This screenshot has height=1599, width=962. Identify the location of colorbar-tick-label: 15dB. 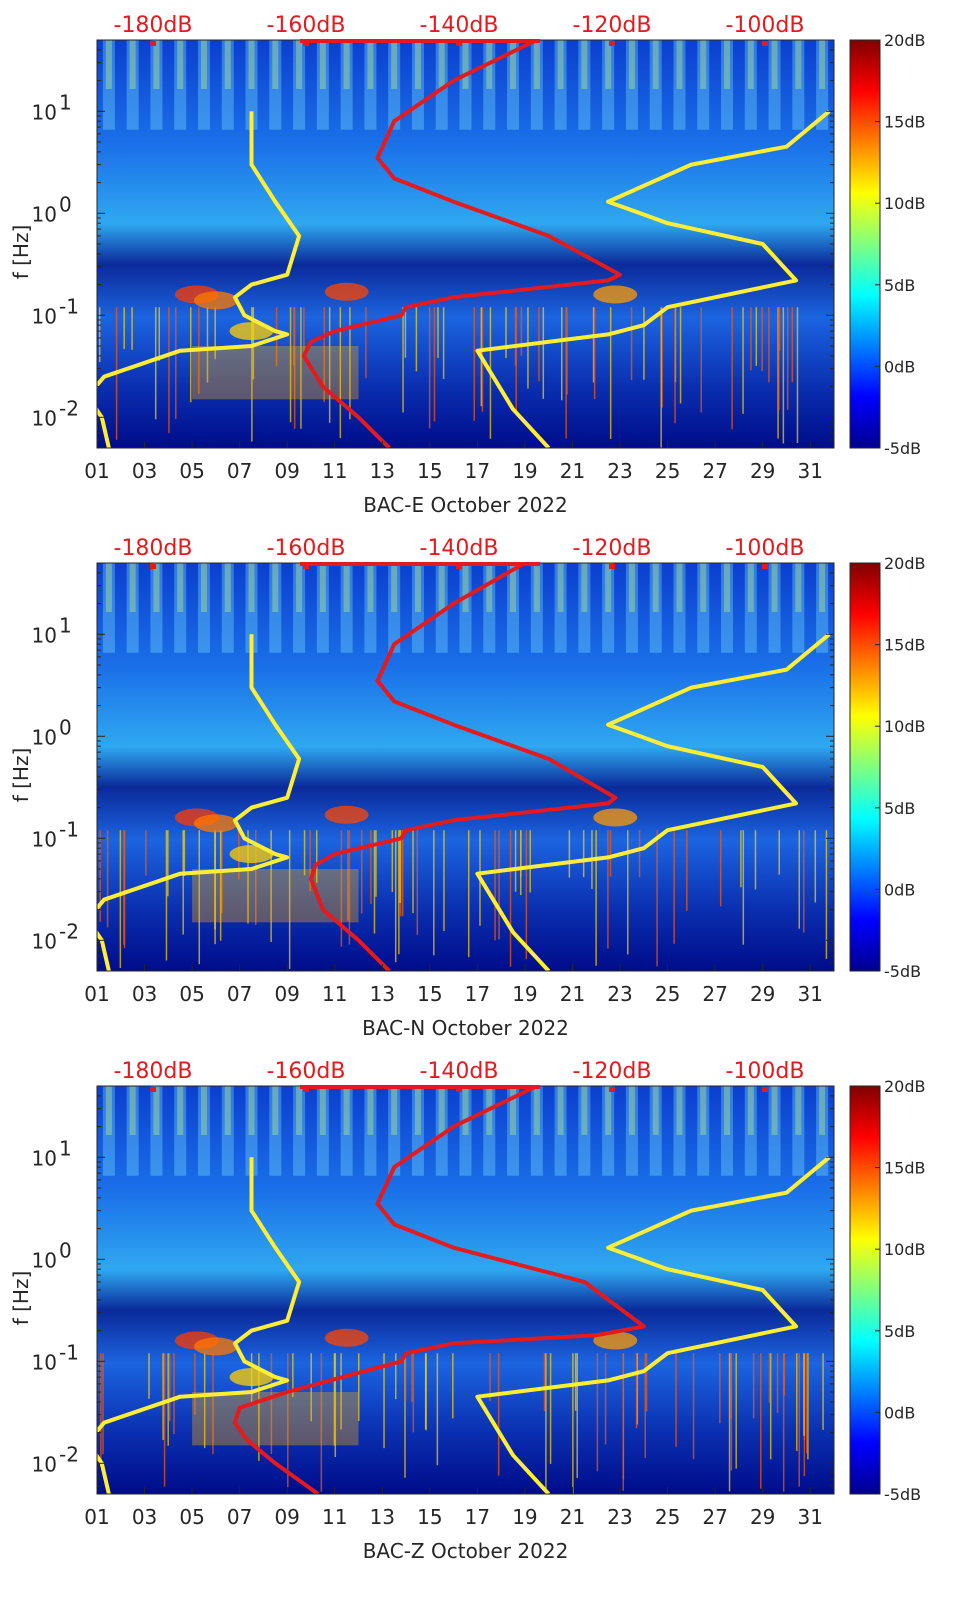
(905, 122).